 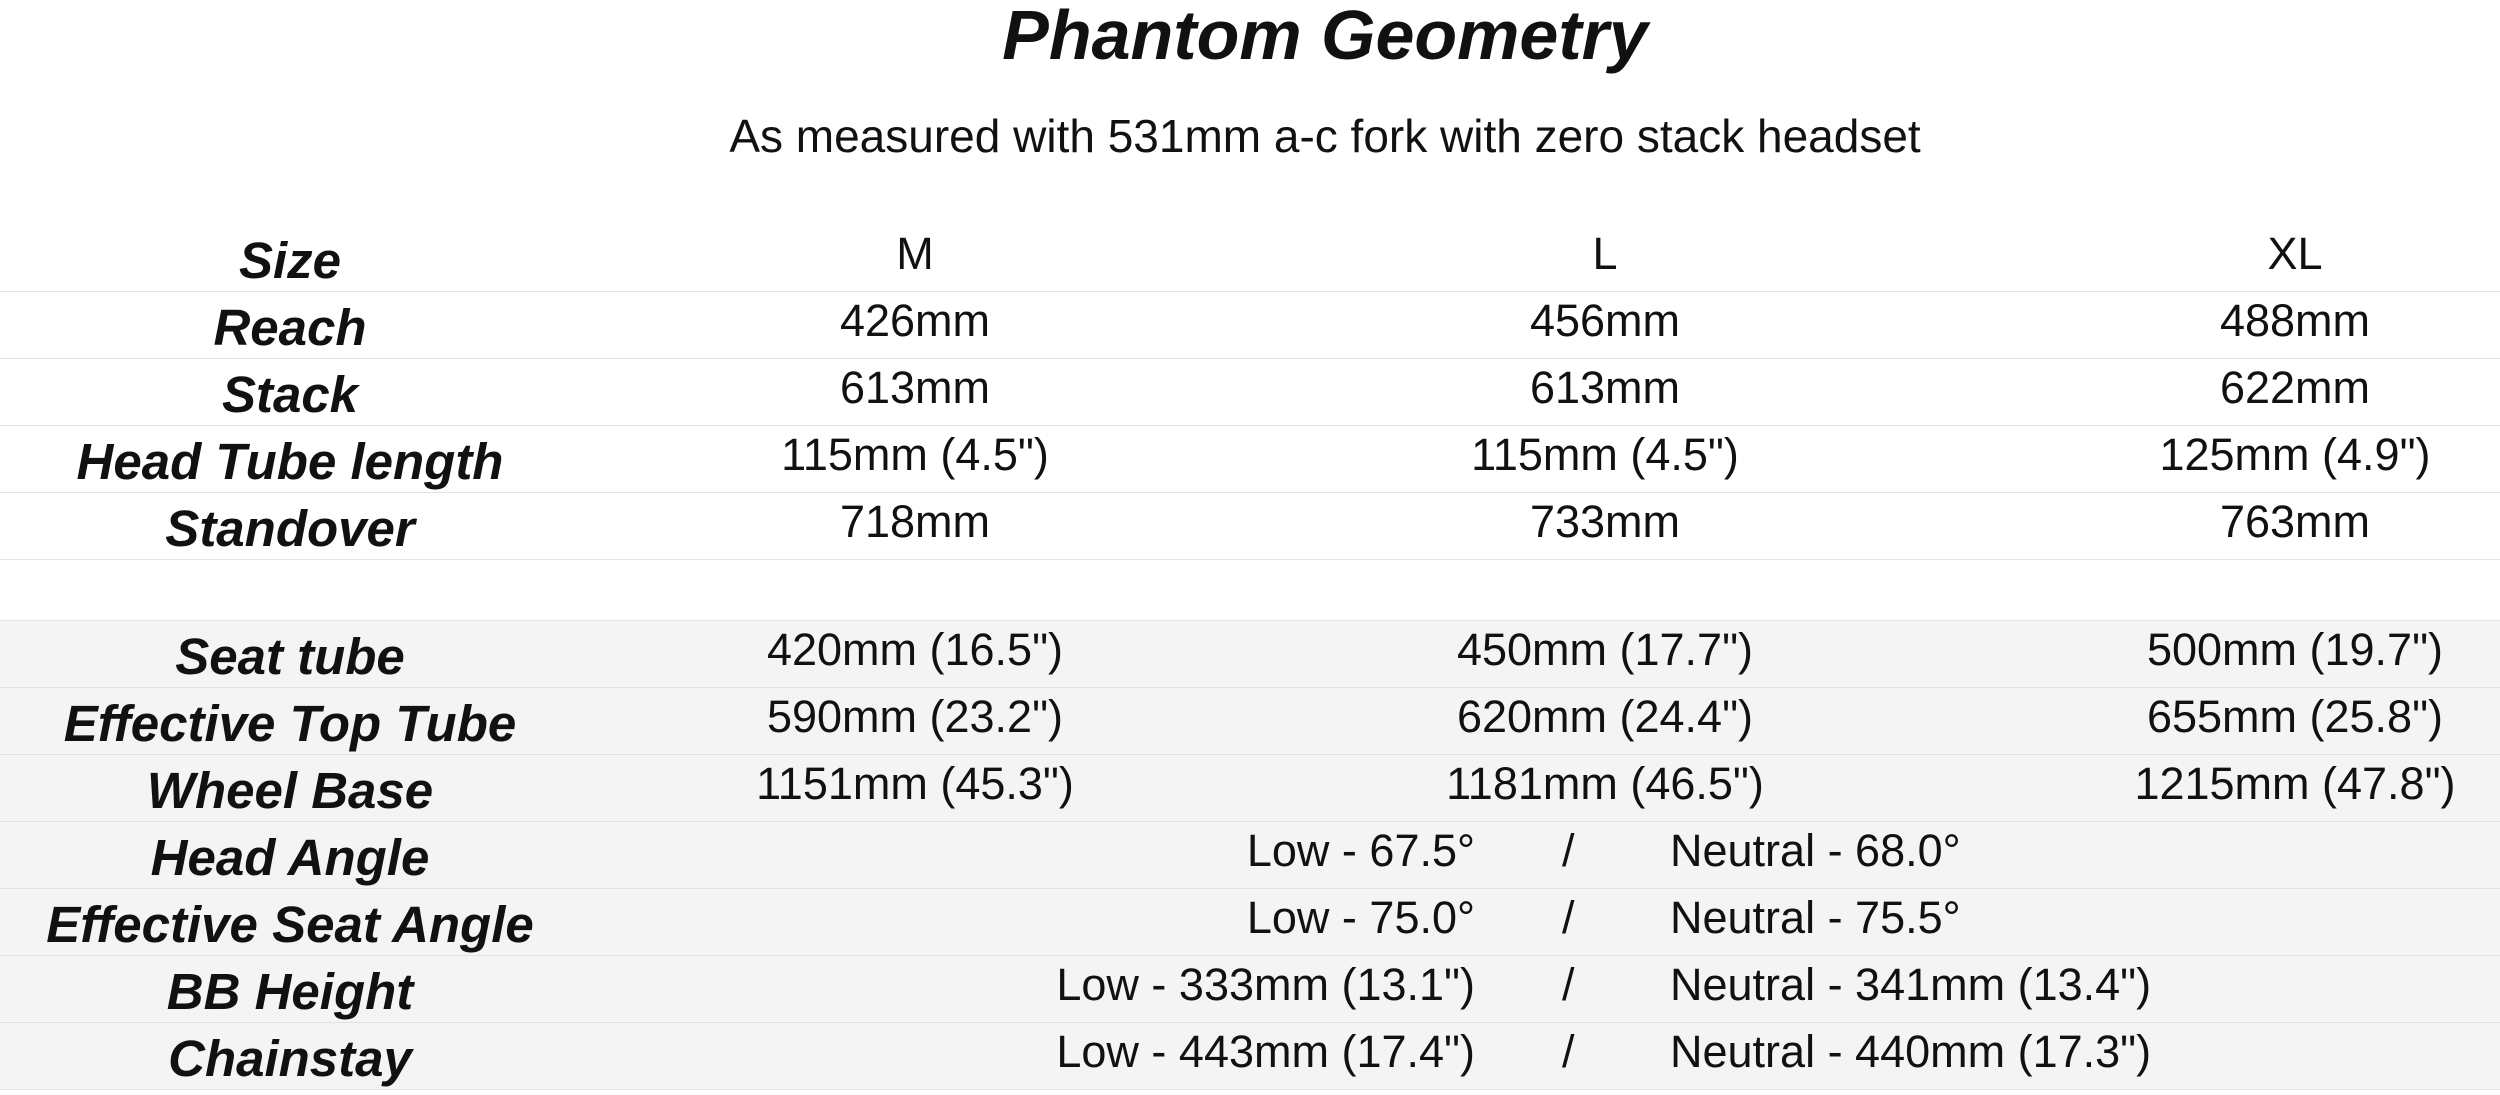 I want to click on cell-seat-tube-l: 450mm (17.7"), so click(x=1605, y=649).